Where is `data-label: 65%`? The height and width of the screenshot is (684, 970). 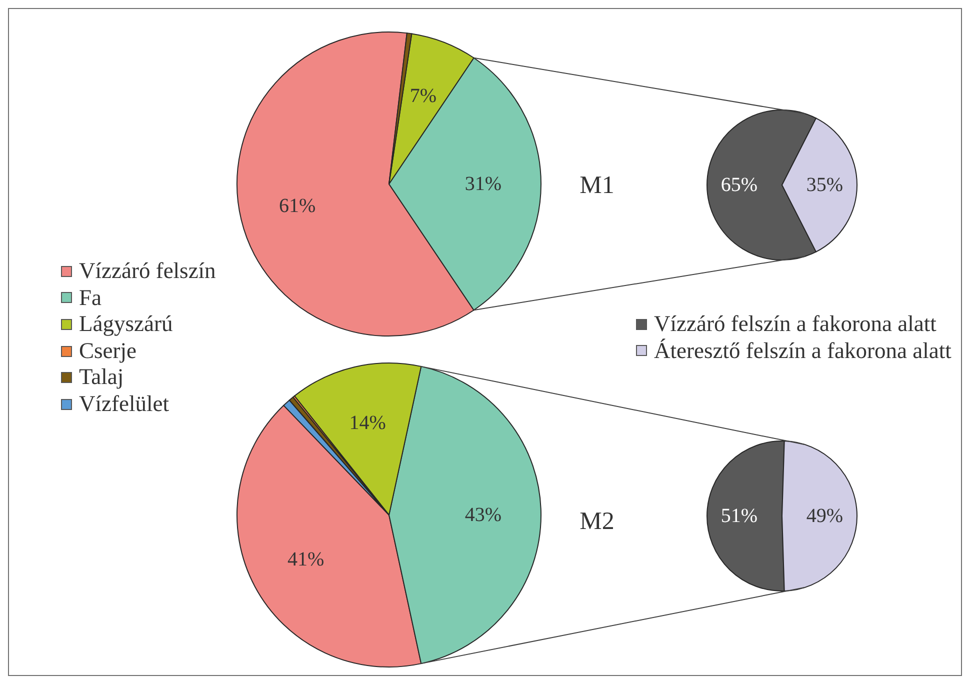
data-label: 65% is located at coordinates (739, 185).